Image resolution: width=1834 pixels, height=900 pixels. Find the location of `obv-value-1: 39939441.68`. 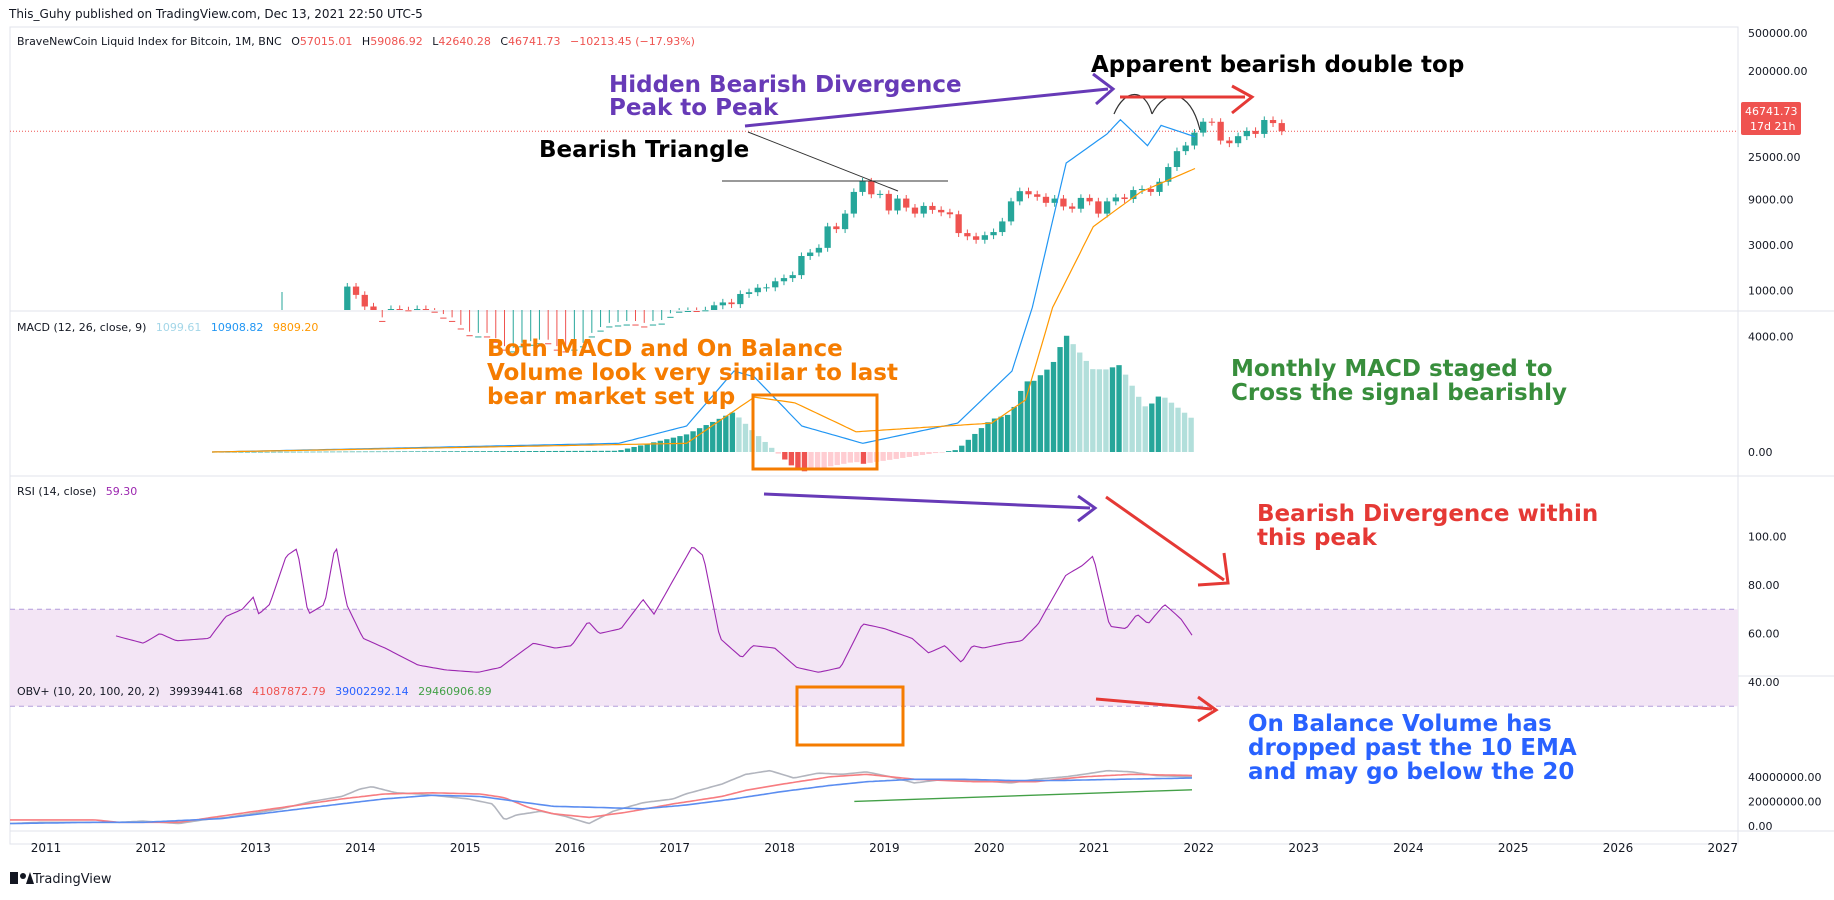

obv-value-1: 39939441.68 is located at coordinates (205, 691).